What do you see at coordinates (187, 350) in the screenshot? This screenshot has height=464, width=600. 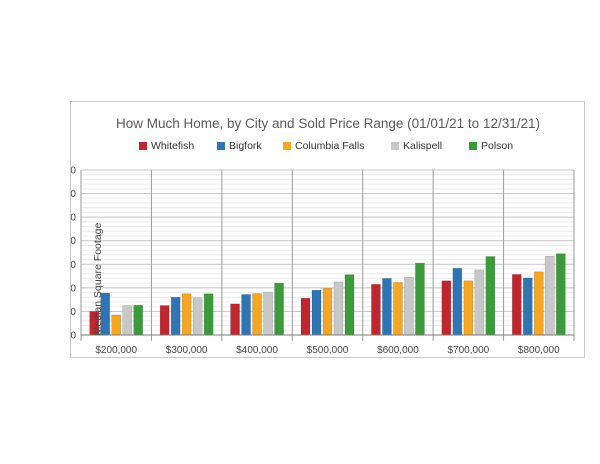 I see `x-tick-label: $300,000` at bounding box center [187, 350].